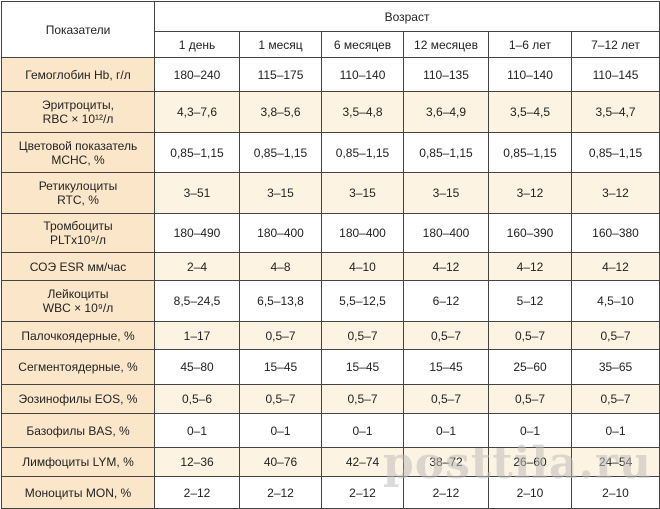 This screenshot has width=660, height=509. What do you see at coordinates (197, 44) in the screenshot?
I see `age-column-header: 1 день` at bounding box center [197, 44].